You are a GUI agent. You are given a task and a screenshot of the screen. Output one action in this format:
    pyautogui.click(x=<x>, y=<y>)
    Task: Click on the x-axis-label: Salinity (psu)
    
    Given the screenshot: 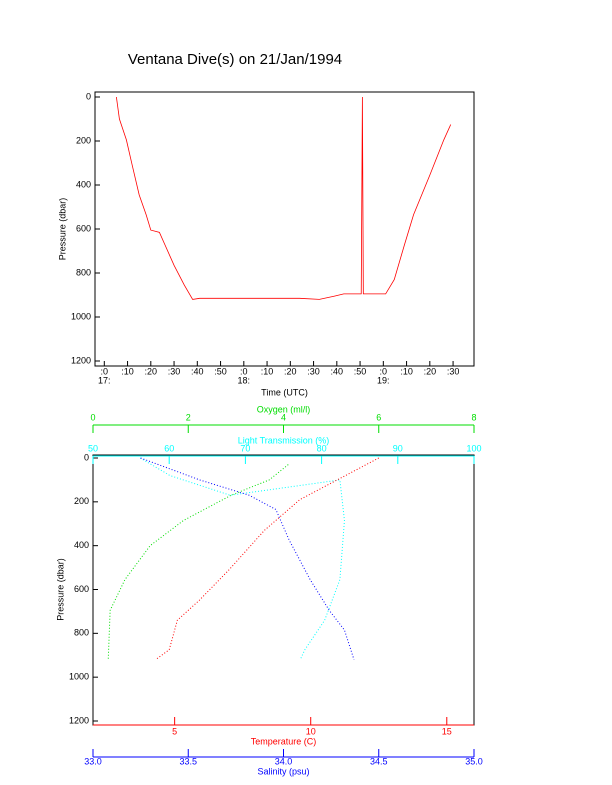 What is the action you would take?
    pyautogui.click(x=283, y=771)
    